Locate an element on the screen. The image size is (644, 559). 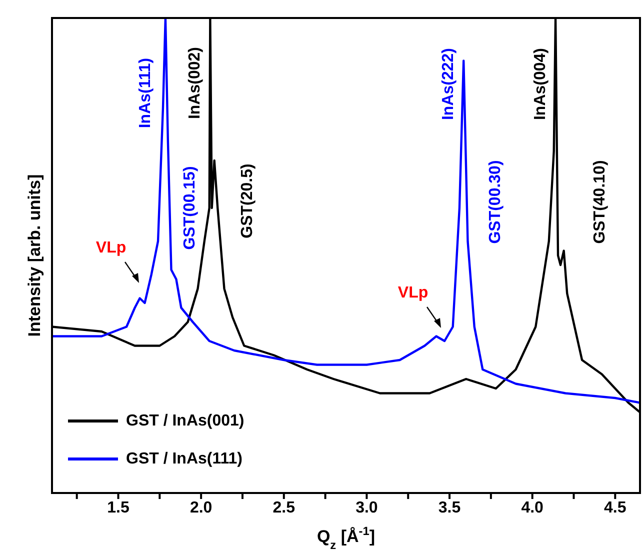
annotation: GST(00.15) is located at coordinates (189, 208).